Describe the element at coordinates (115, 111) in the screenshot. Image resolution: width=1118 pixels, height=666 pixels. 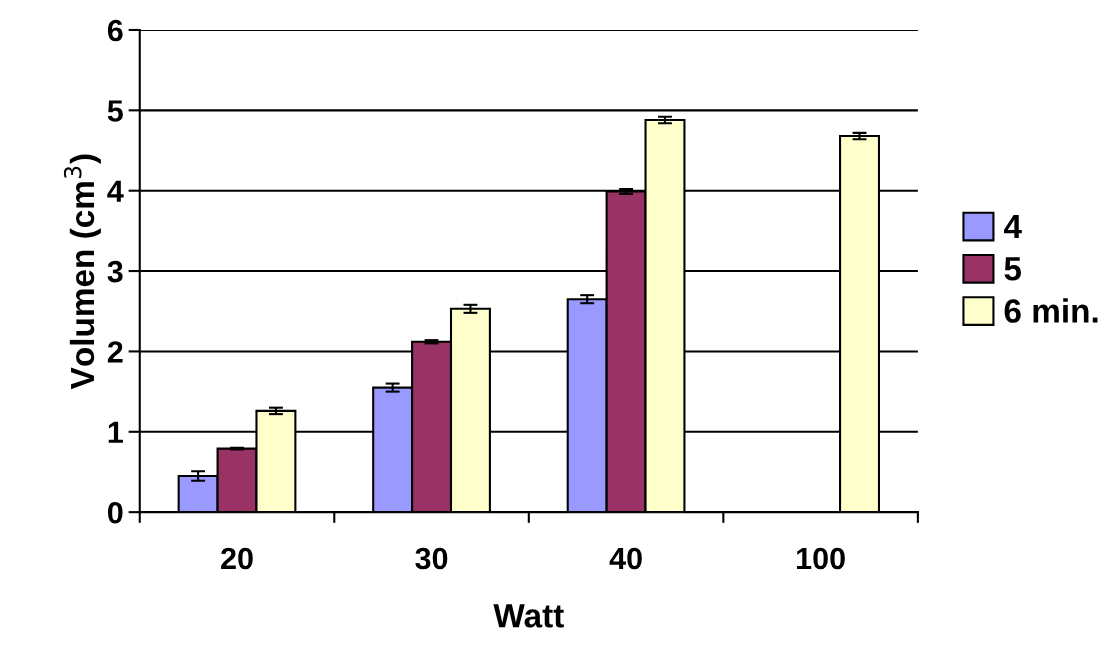
I see `y-tick-label: 5` at that location.